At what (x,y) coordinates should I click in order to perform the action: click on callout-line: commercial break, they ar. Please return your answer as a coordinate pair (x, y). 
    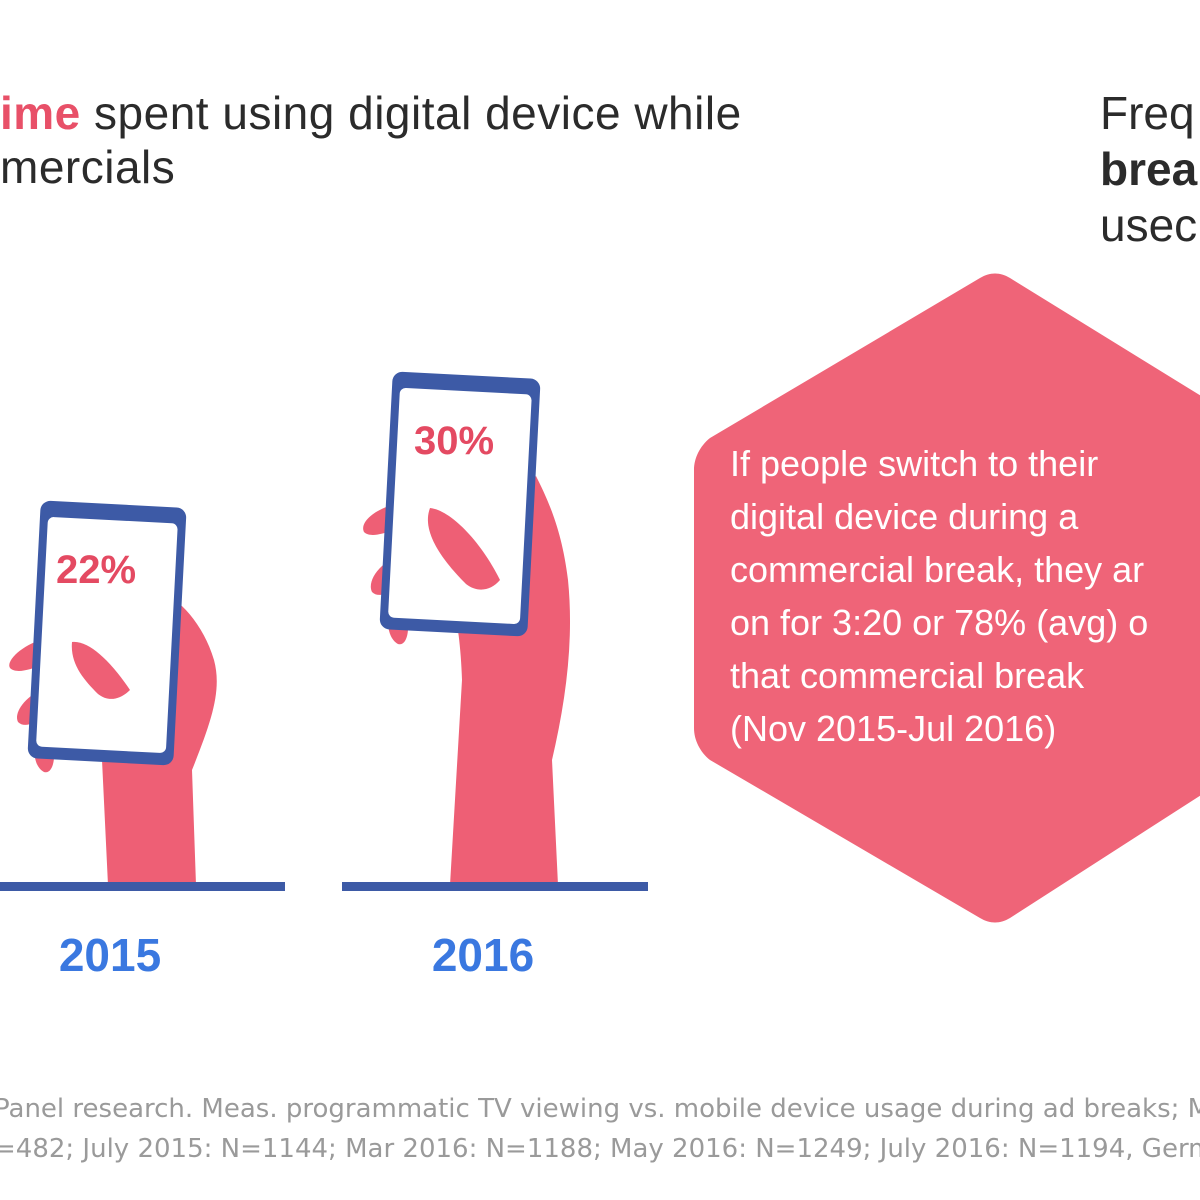
    Looking at the image, I should click on (937, 569).